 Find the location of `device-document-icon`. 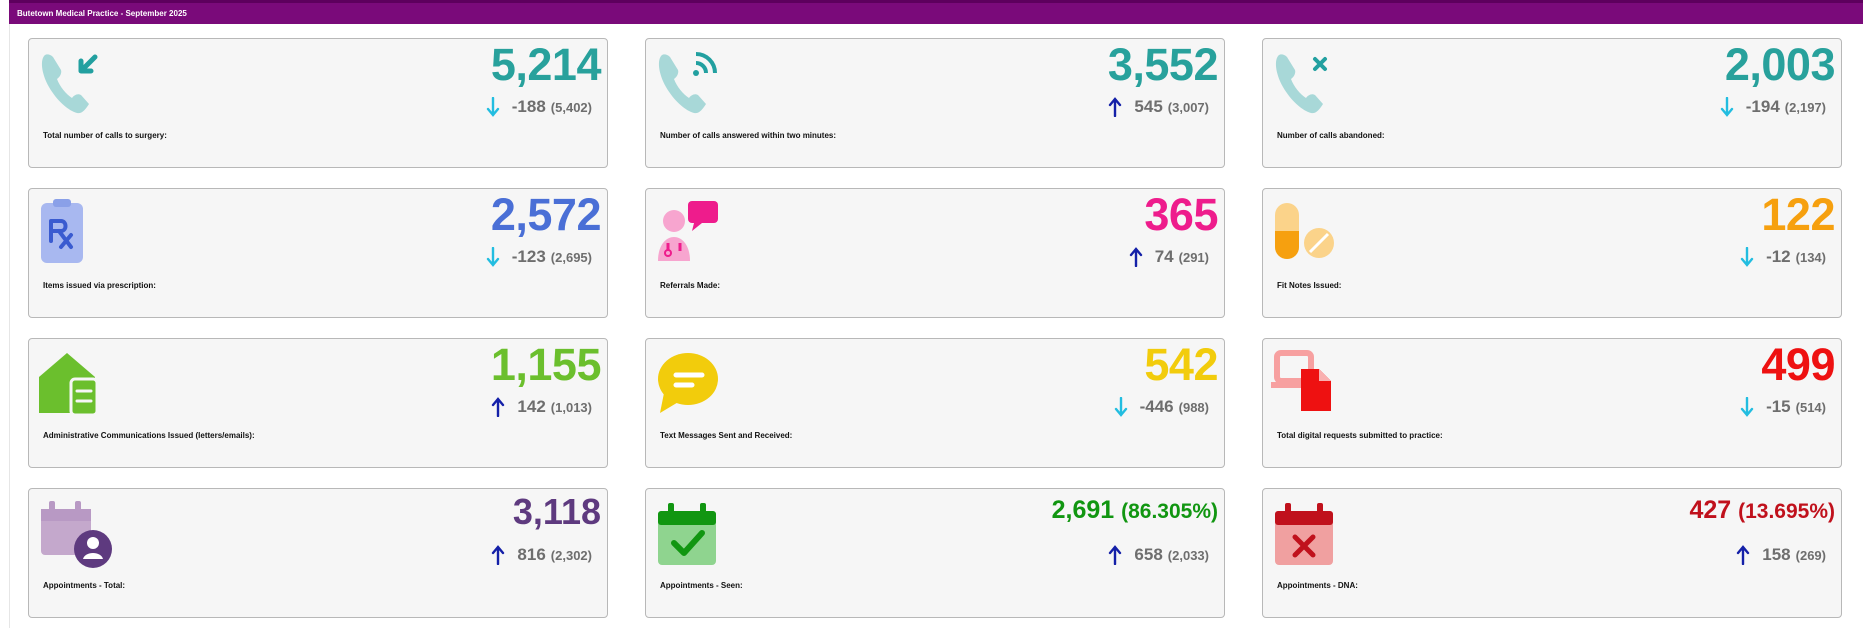

device-document-icon is located at coordinates (1311, 384).